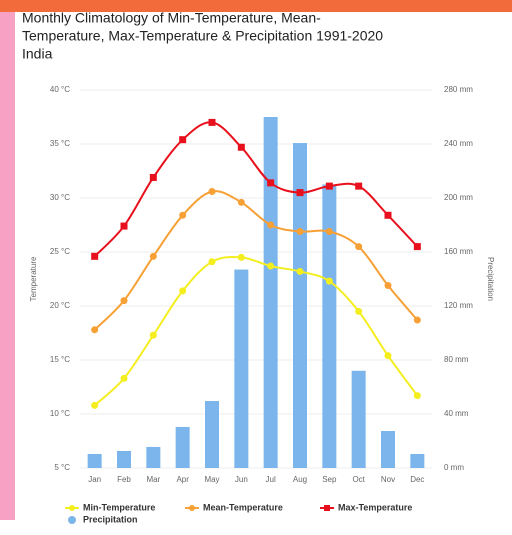  Describe the element at coordinates (256, 6) in the screenshot. I see `top-bar` at that location.